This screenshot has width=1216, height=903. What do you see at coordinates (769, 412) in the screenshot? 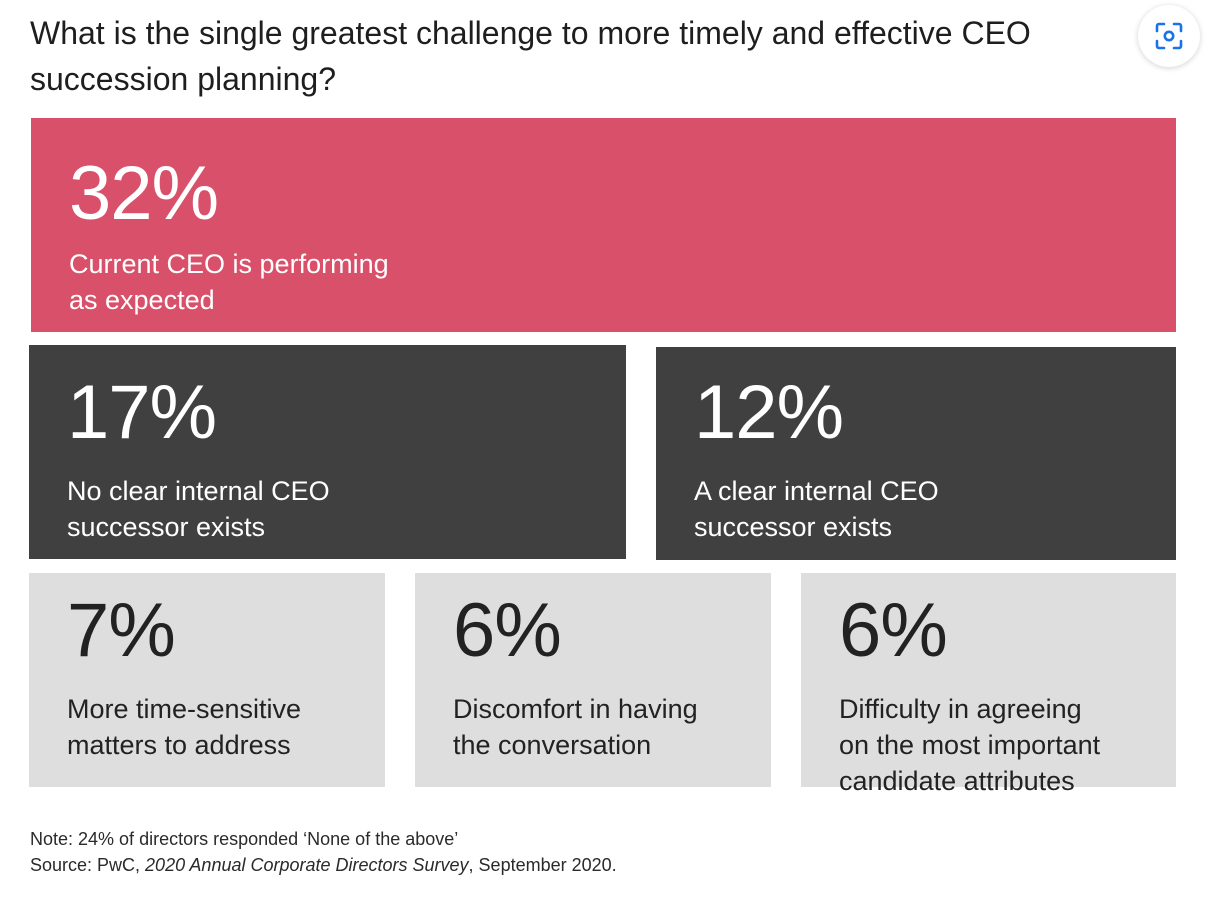
I see `tile-value: 12%` at bounding box center [769, 412].